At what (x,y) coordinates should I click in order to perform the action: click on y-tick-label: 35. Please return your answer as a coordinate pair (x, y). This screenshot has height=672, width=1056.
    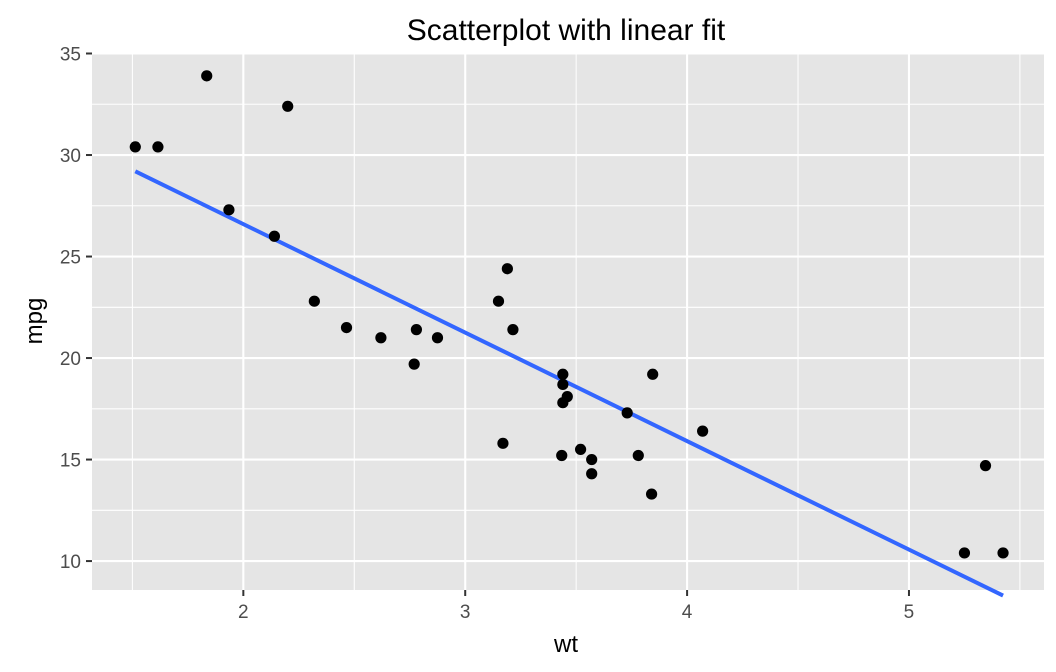
    Looking at the image, I should click on (70, 55).